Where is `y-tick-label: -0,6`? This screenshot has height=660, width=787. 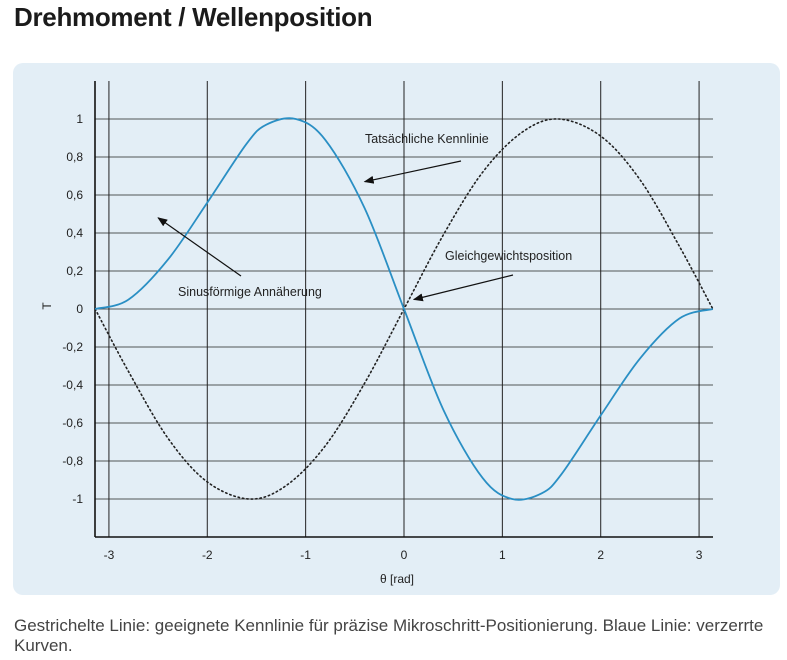 y-tick-label: -0,6 is located at coordinates (72, 423).